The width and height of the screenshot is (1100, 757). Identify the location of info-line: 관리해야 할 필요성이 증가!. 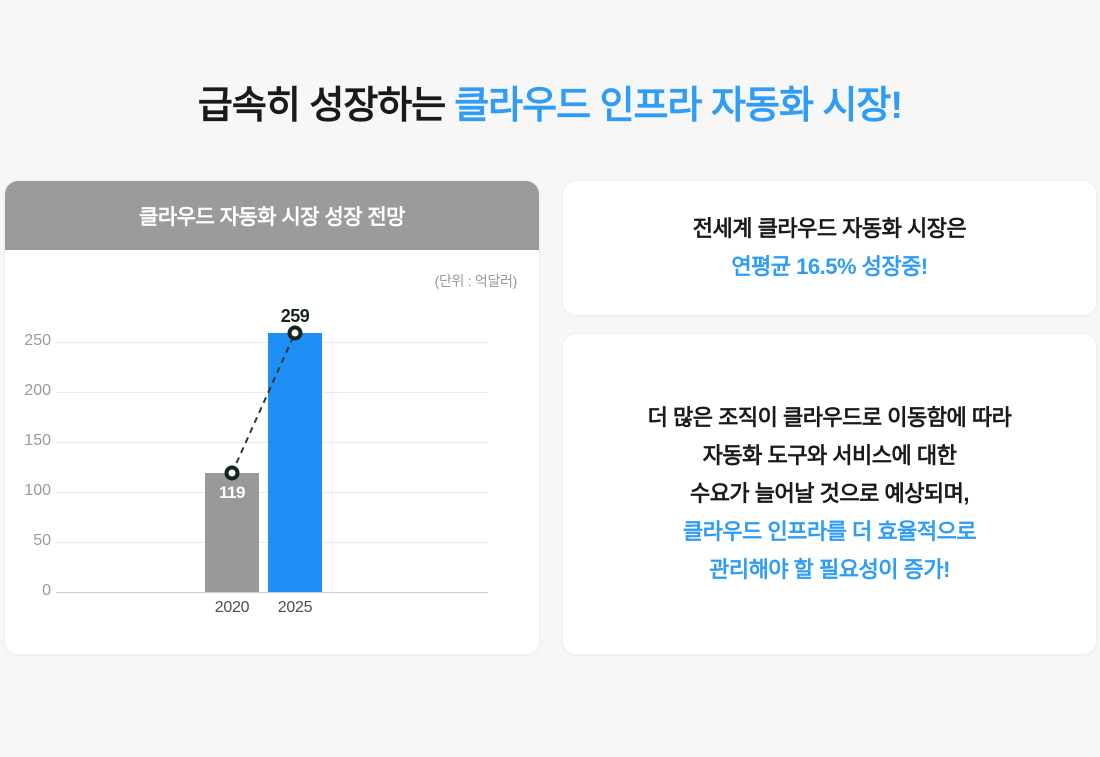
(829, 569).